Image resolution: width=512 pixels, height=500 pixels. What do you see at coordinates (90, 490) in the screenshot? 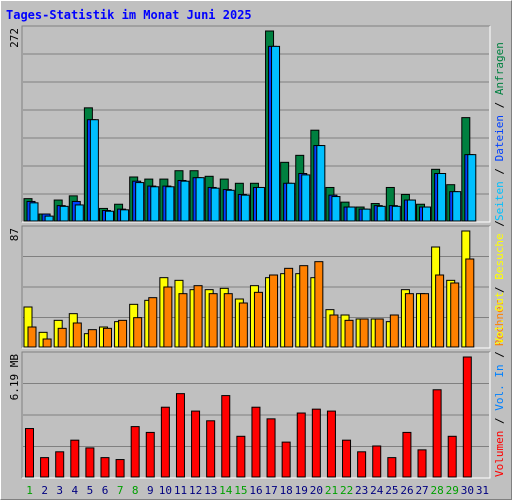
I see `day-label: 5` at bounding box center [90, 490].